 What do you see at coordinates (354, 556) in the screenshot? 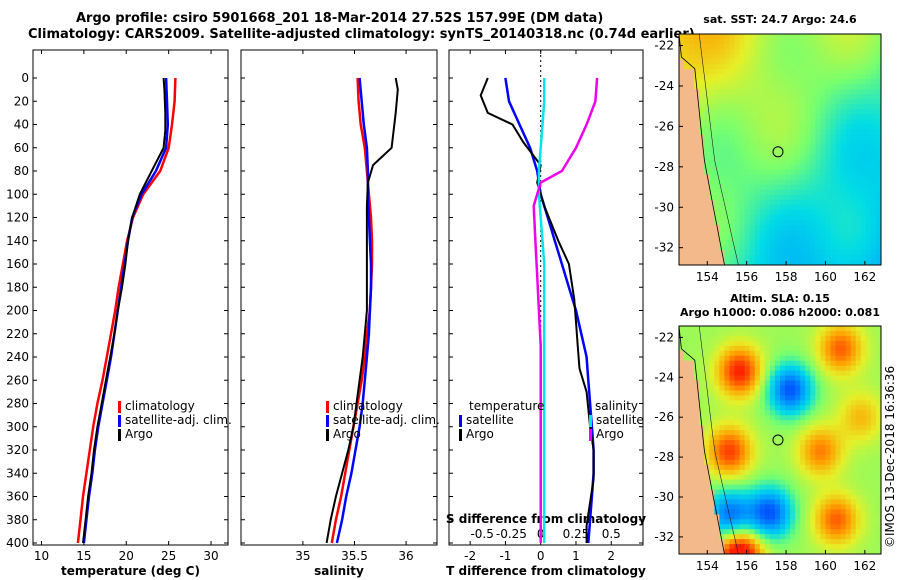
I see `x-tick-label: 35.5` at bounding box center [354, 556].